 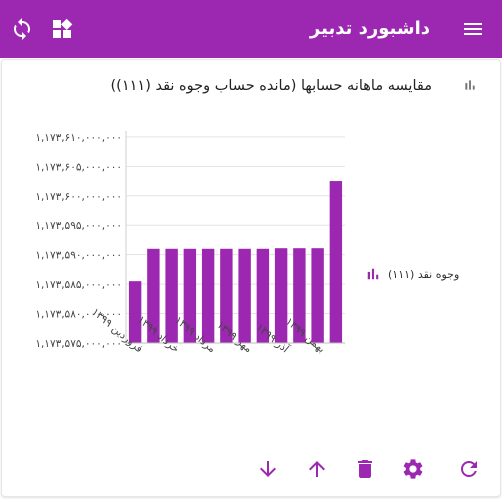 What do you see at coordinates (22, 29) in the screenshot?
I see `sync-icon` at bounding box center [22, 29].